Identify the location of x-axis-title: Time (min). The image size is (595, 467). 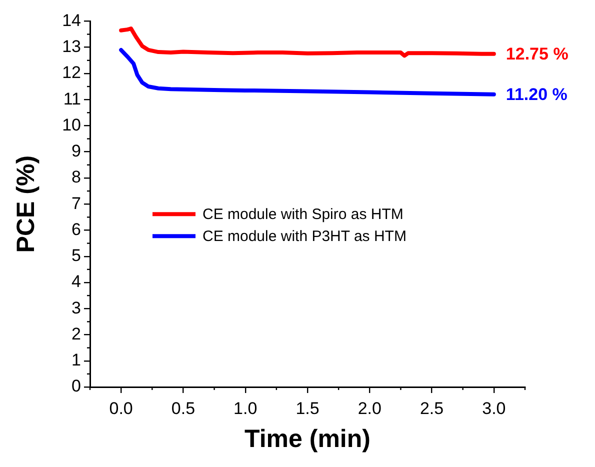
(307, 438).